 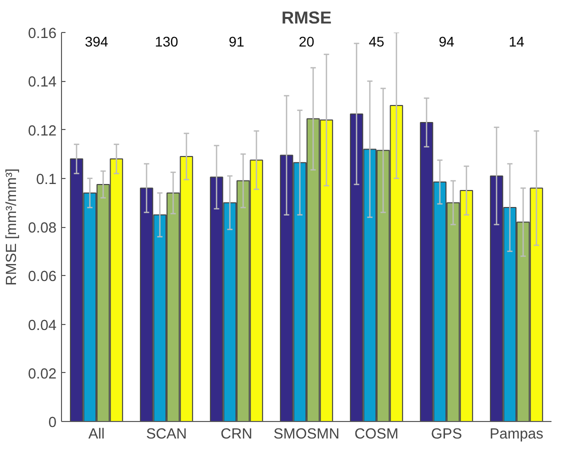 I want to click on y-tick-label: 0.08, so click(x=42, y=228).